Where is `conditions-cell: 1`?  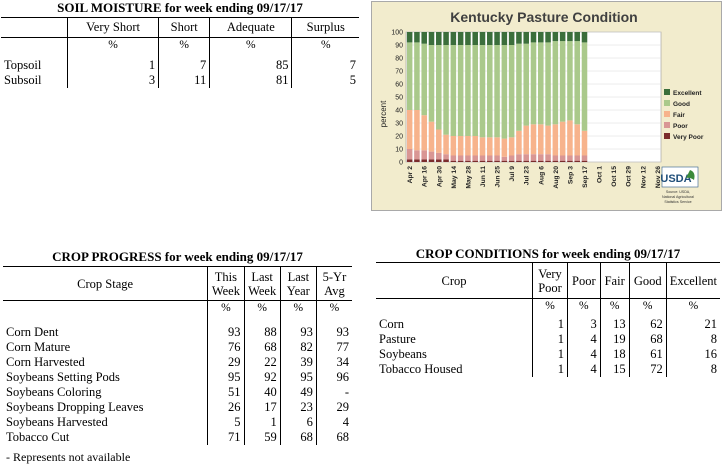 conditions-cell: 1 is located at coordinates (550, 354).